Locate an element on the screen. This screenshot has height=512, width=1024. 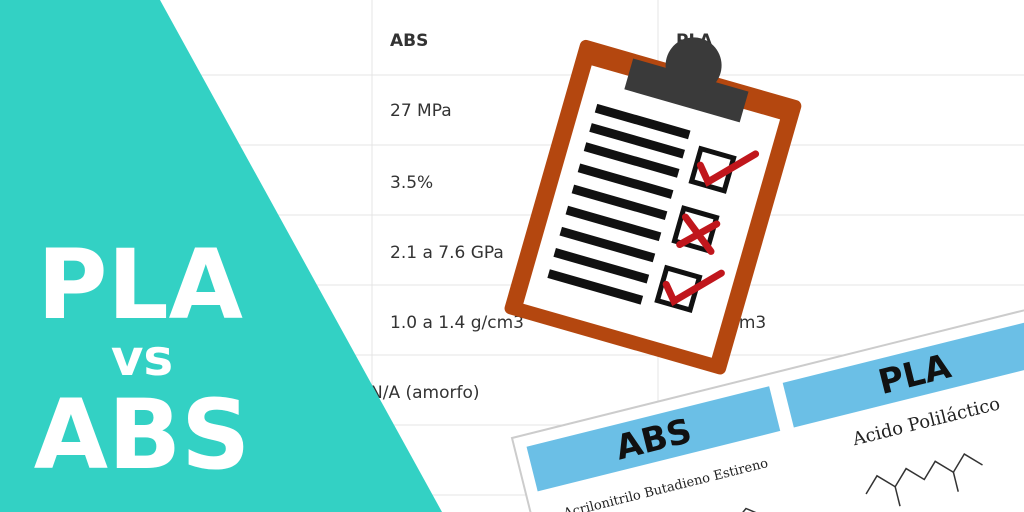
checklist-lines is located at coordinates (619, 204).